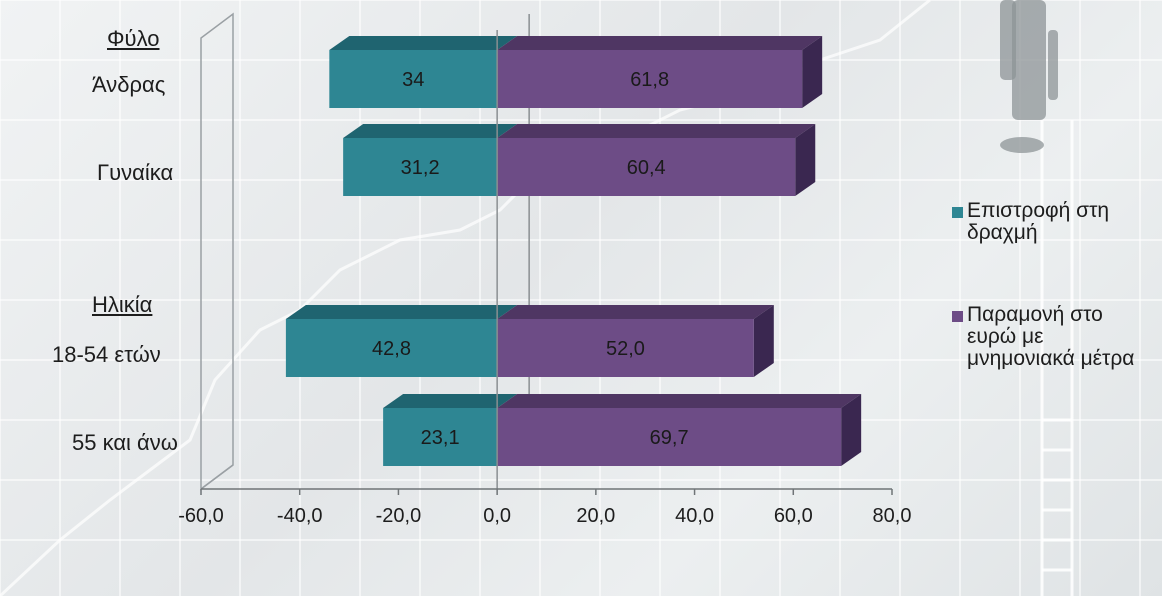 The image size is (1162, 596). What do you see at coordinates (201, 516) in the screenshot?
I see `x-tick-label: -60,0` at bounding box center [201, 516].